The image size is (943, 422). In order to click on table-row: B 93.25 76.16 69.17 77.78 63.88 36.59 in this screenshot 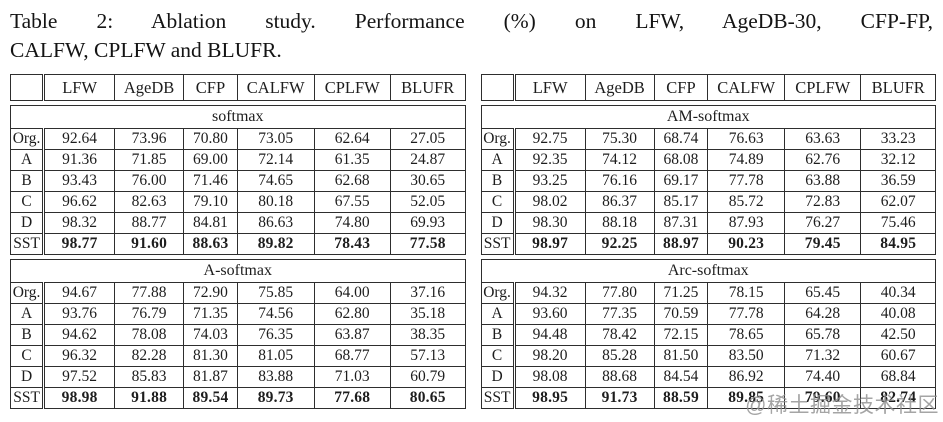, I will do `click(708, 181)`.